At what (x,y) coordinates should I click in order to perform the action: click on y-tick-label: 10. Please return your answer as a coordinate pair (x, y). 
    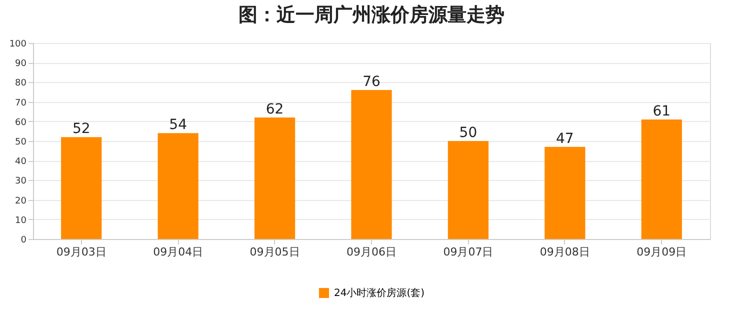
    Looking at the image, I should click on (21, 221).